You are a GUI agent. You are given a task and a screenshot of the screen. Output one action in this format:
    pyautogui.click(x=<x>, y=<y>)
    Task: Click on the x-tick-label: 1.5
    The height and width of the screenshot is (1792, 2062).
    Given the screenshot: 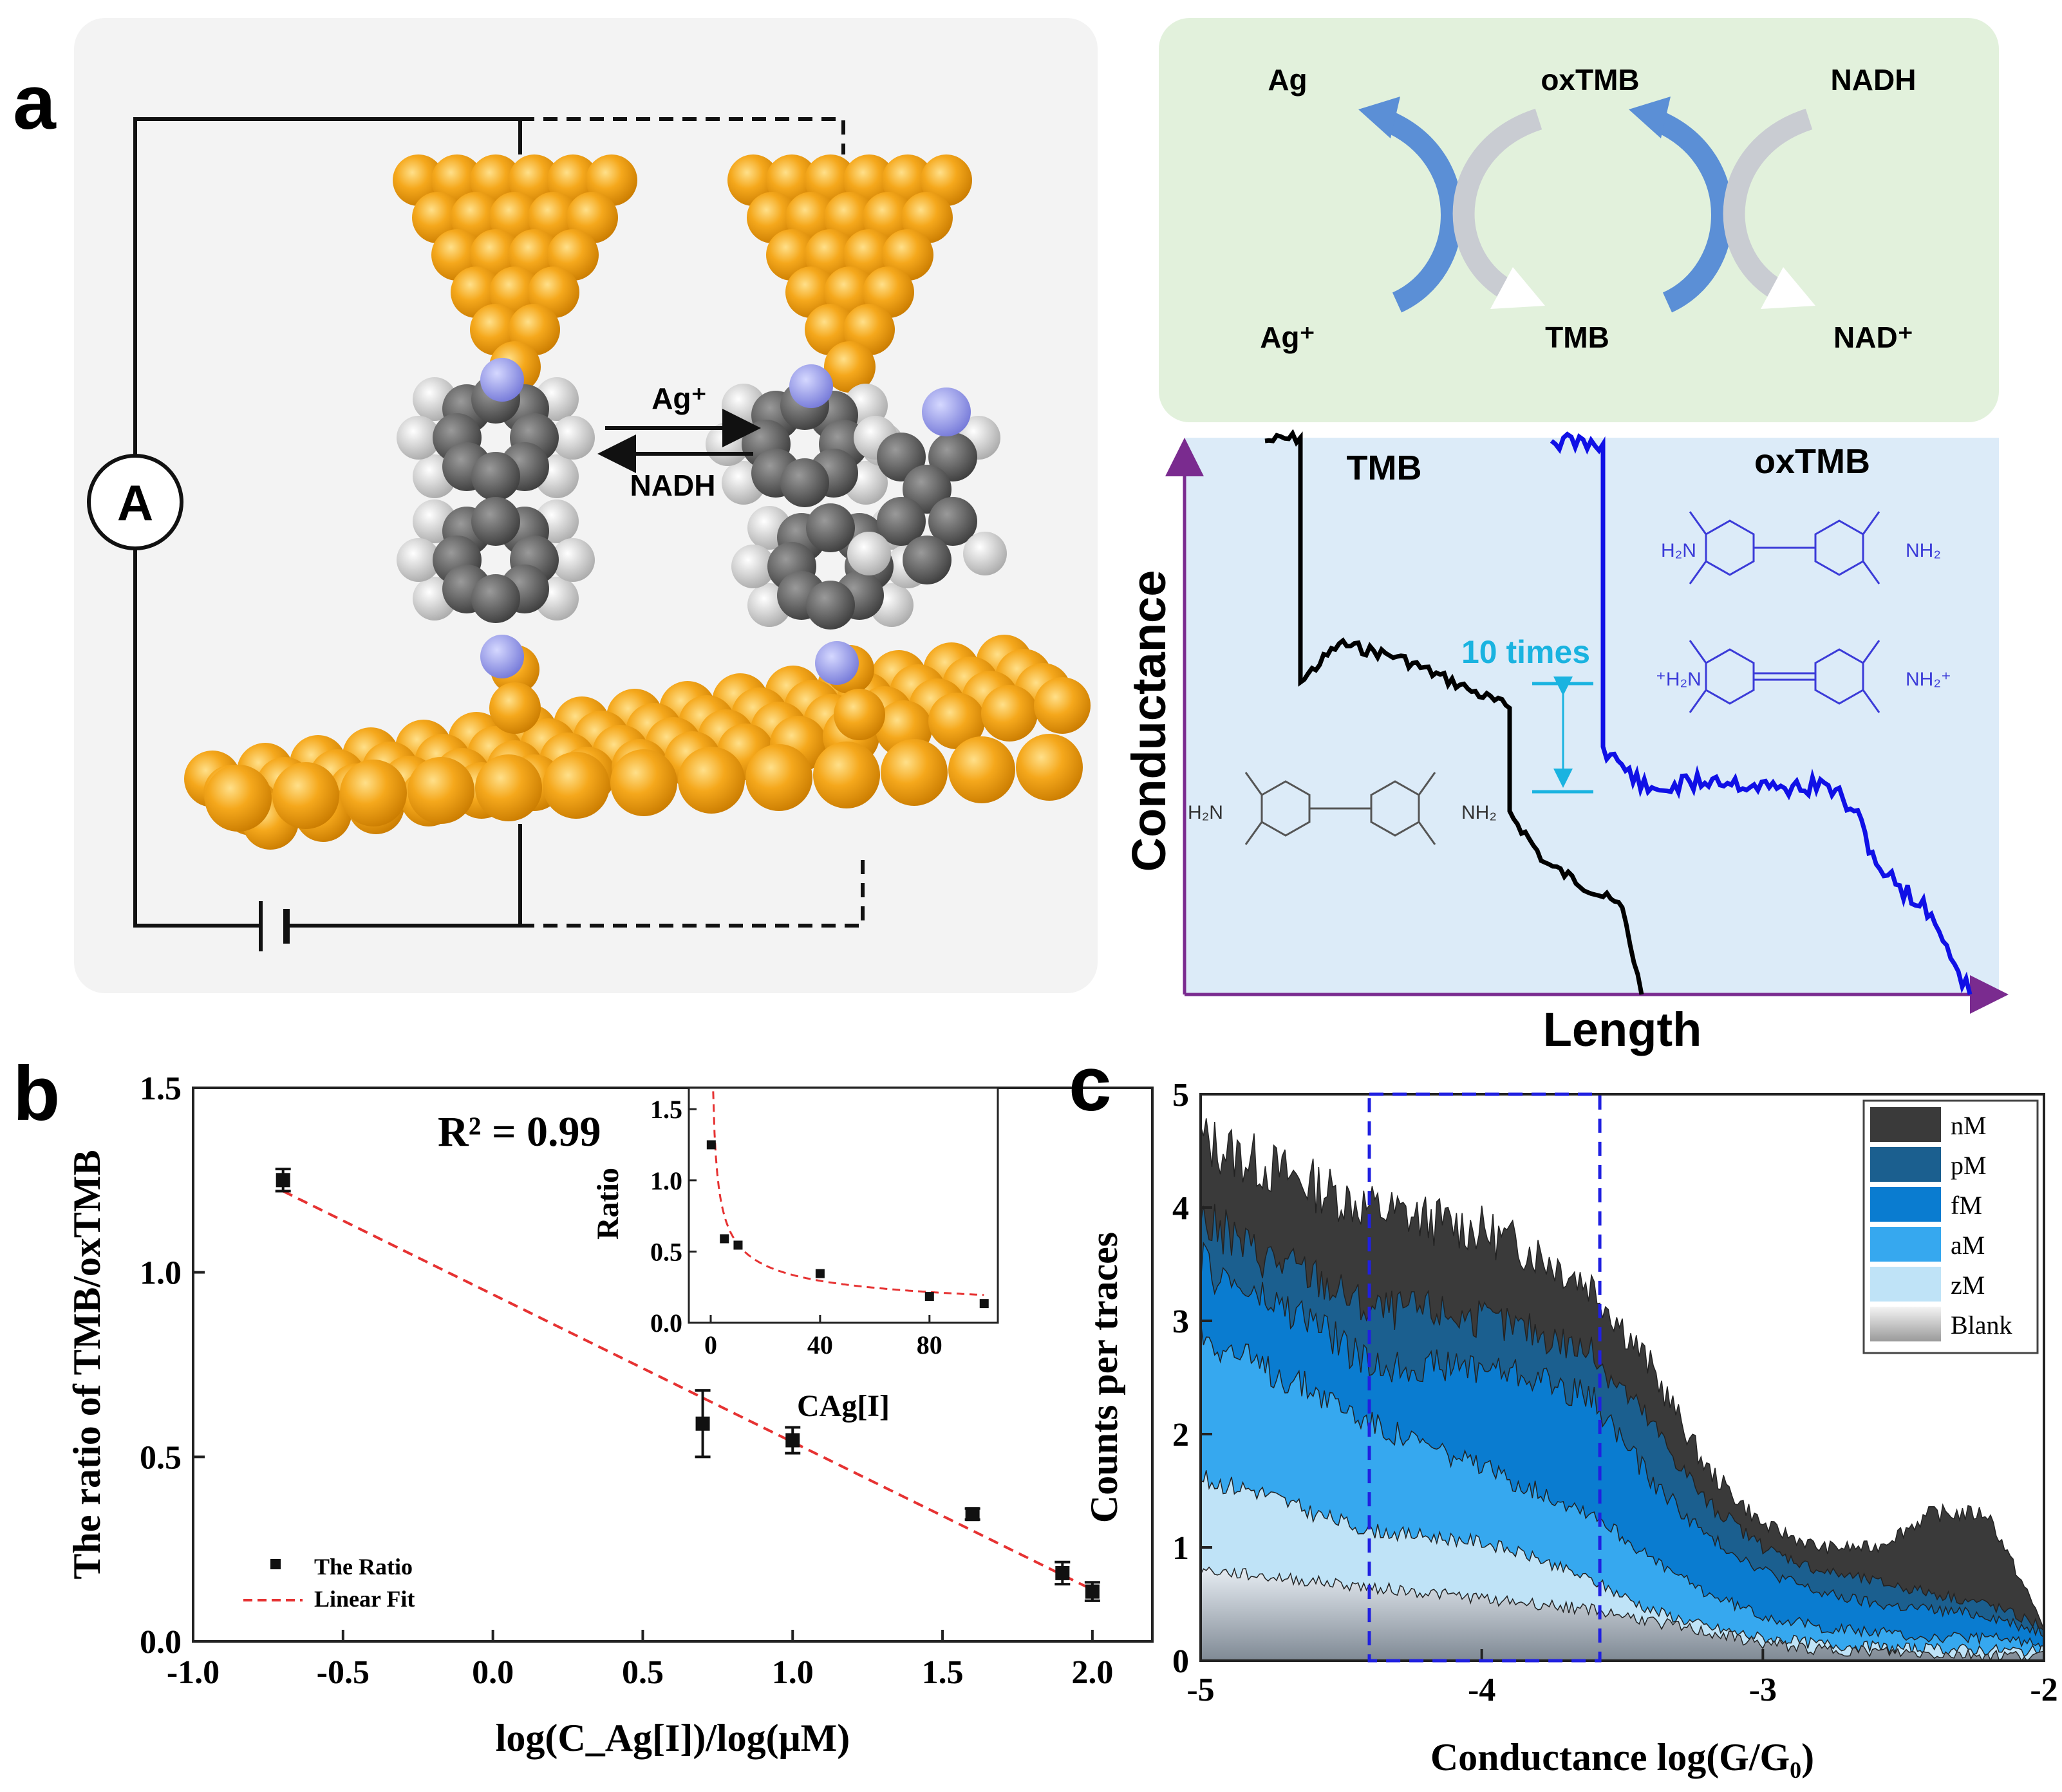 What is the action you would take?
    pyautogui.click(x=943, y=1672)
    